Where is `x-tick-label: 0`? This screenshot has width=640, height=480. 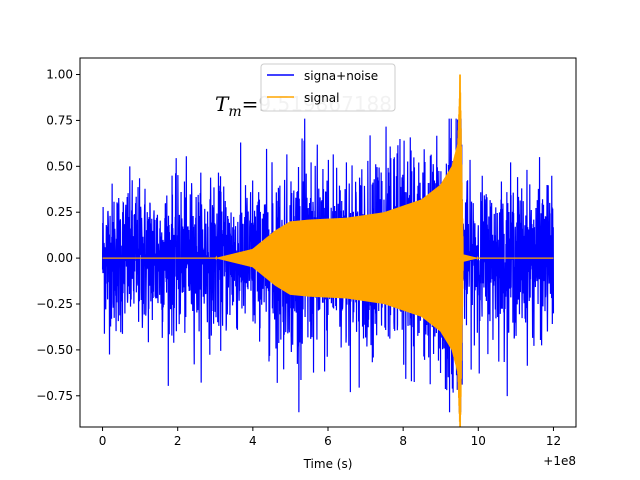
x-tick-label: 0 is located at coordinates (103, 441).